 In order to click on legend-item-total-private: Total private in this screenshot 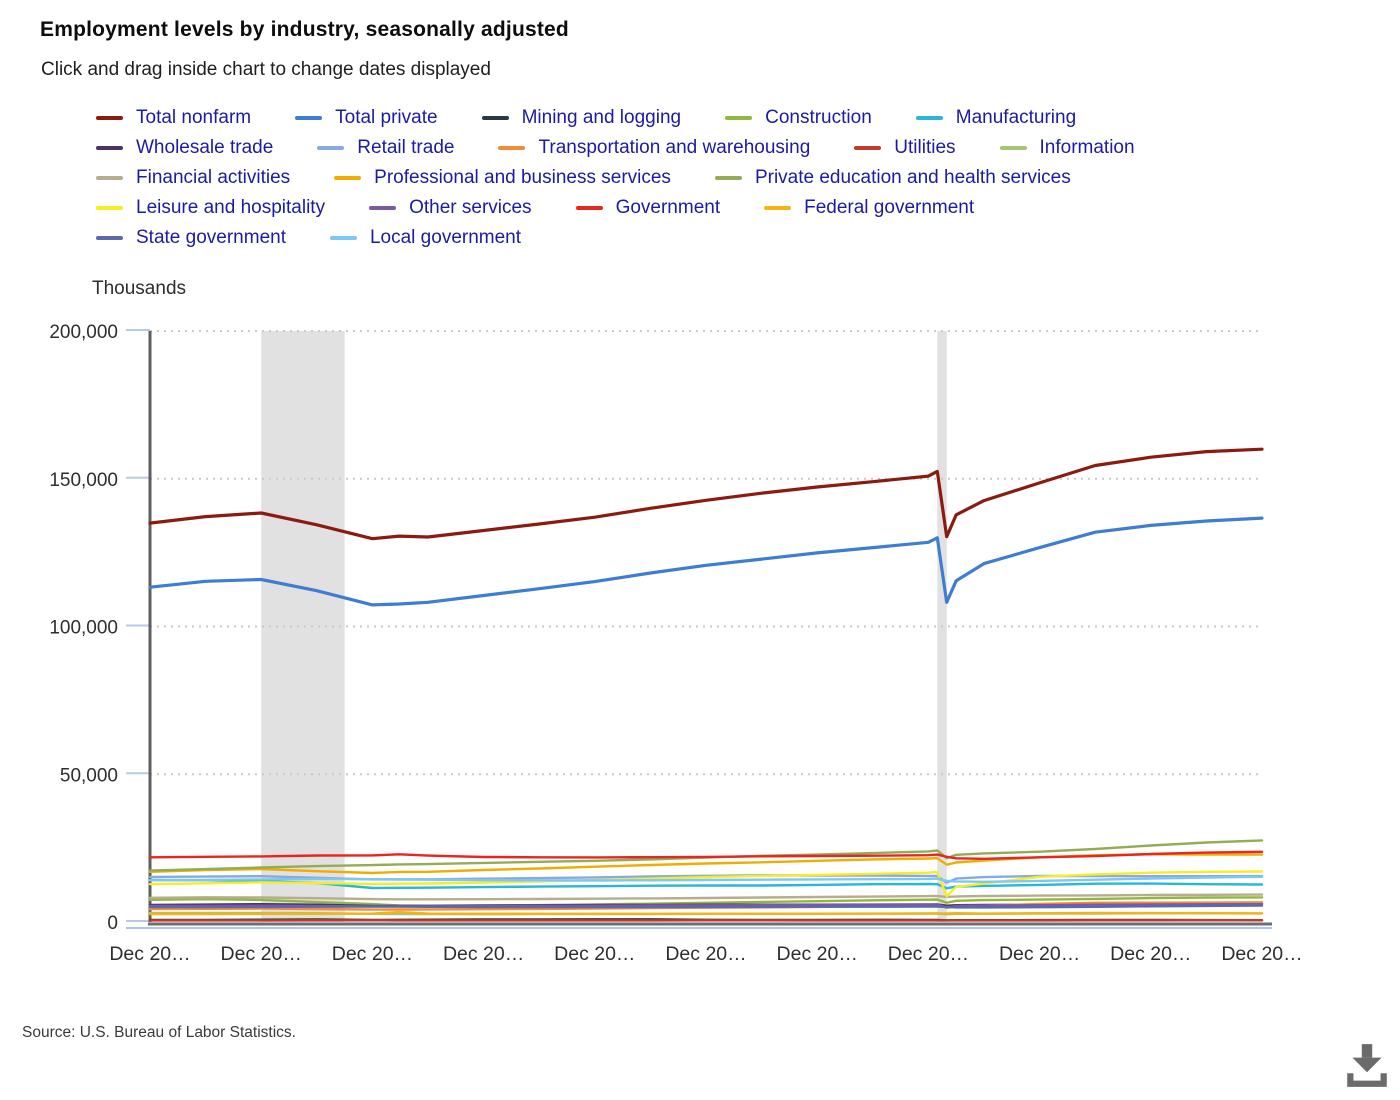, I will do `click(366, 118)`.